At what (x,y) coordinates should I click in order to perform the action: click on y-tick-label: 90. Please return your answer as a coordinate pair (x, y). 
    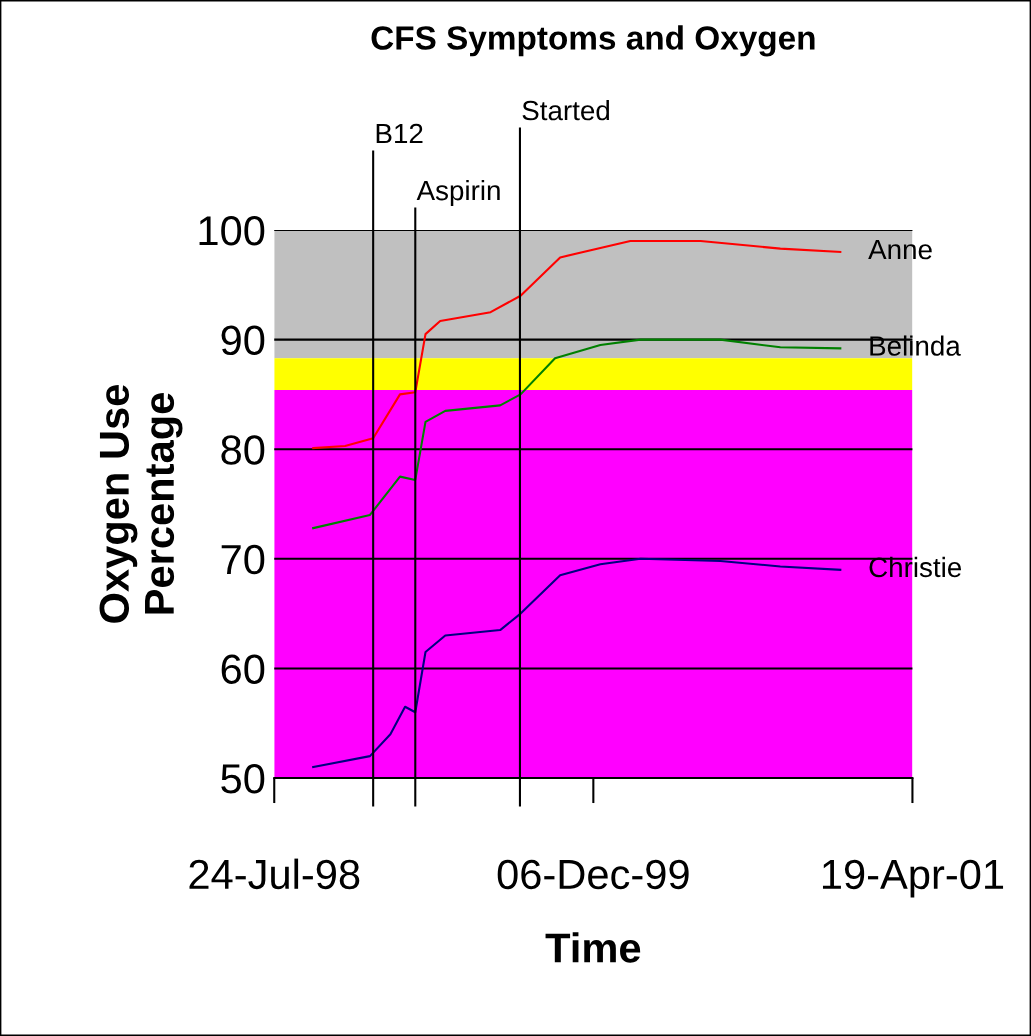
    Looking at the image, I should click on (243, 340).